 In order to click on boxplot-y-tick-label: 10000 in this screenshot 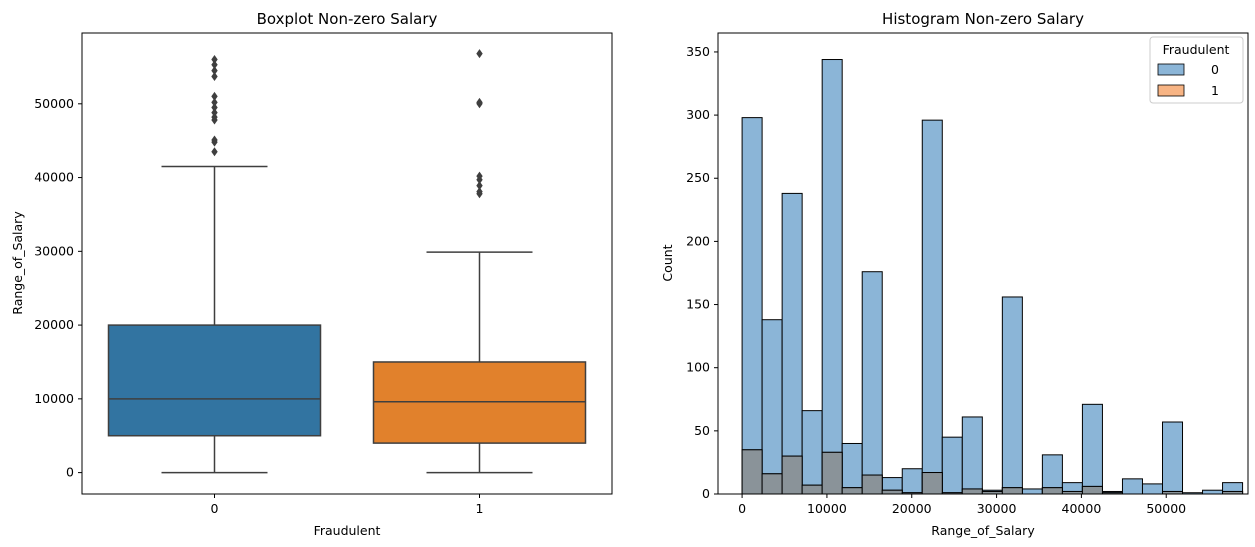, I will do `click(54, 398)`.